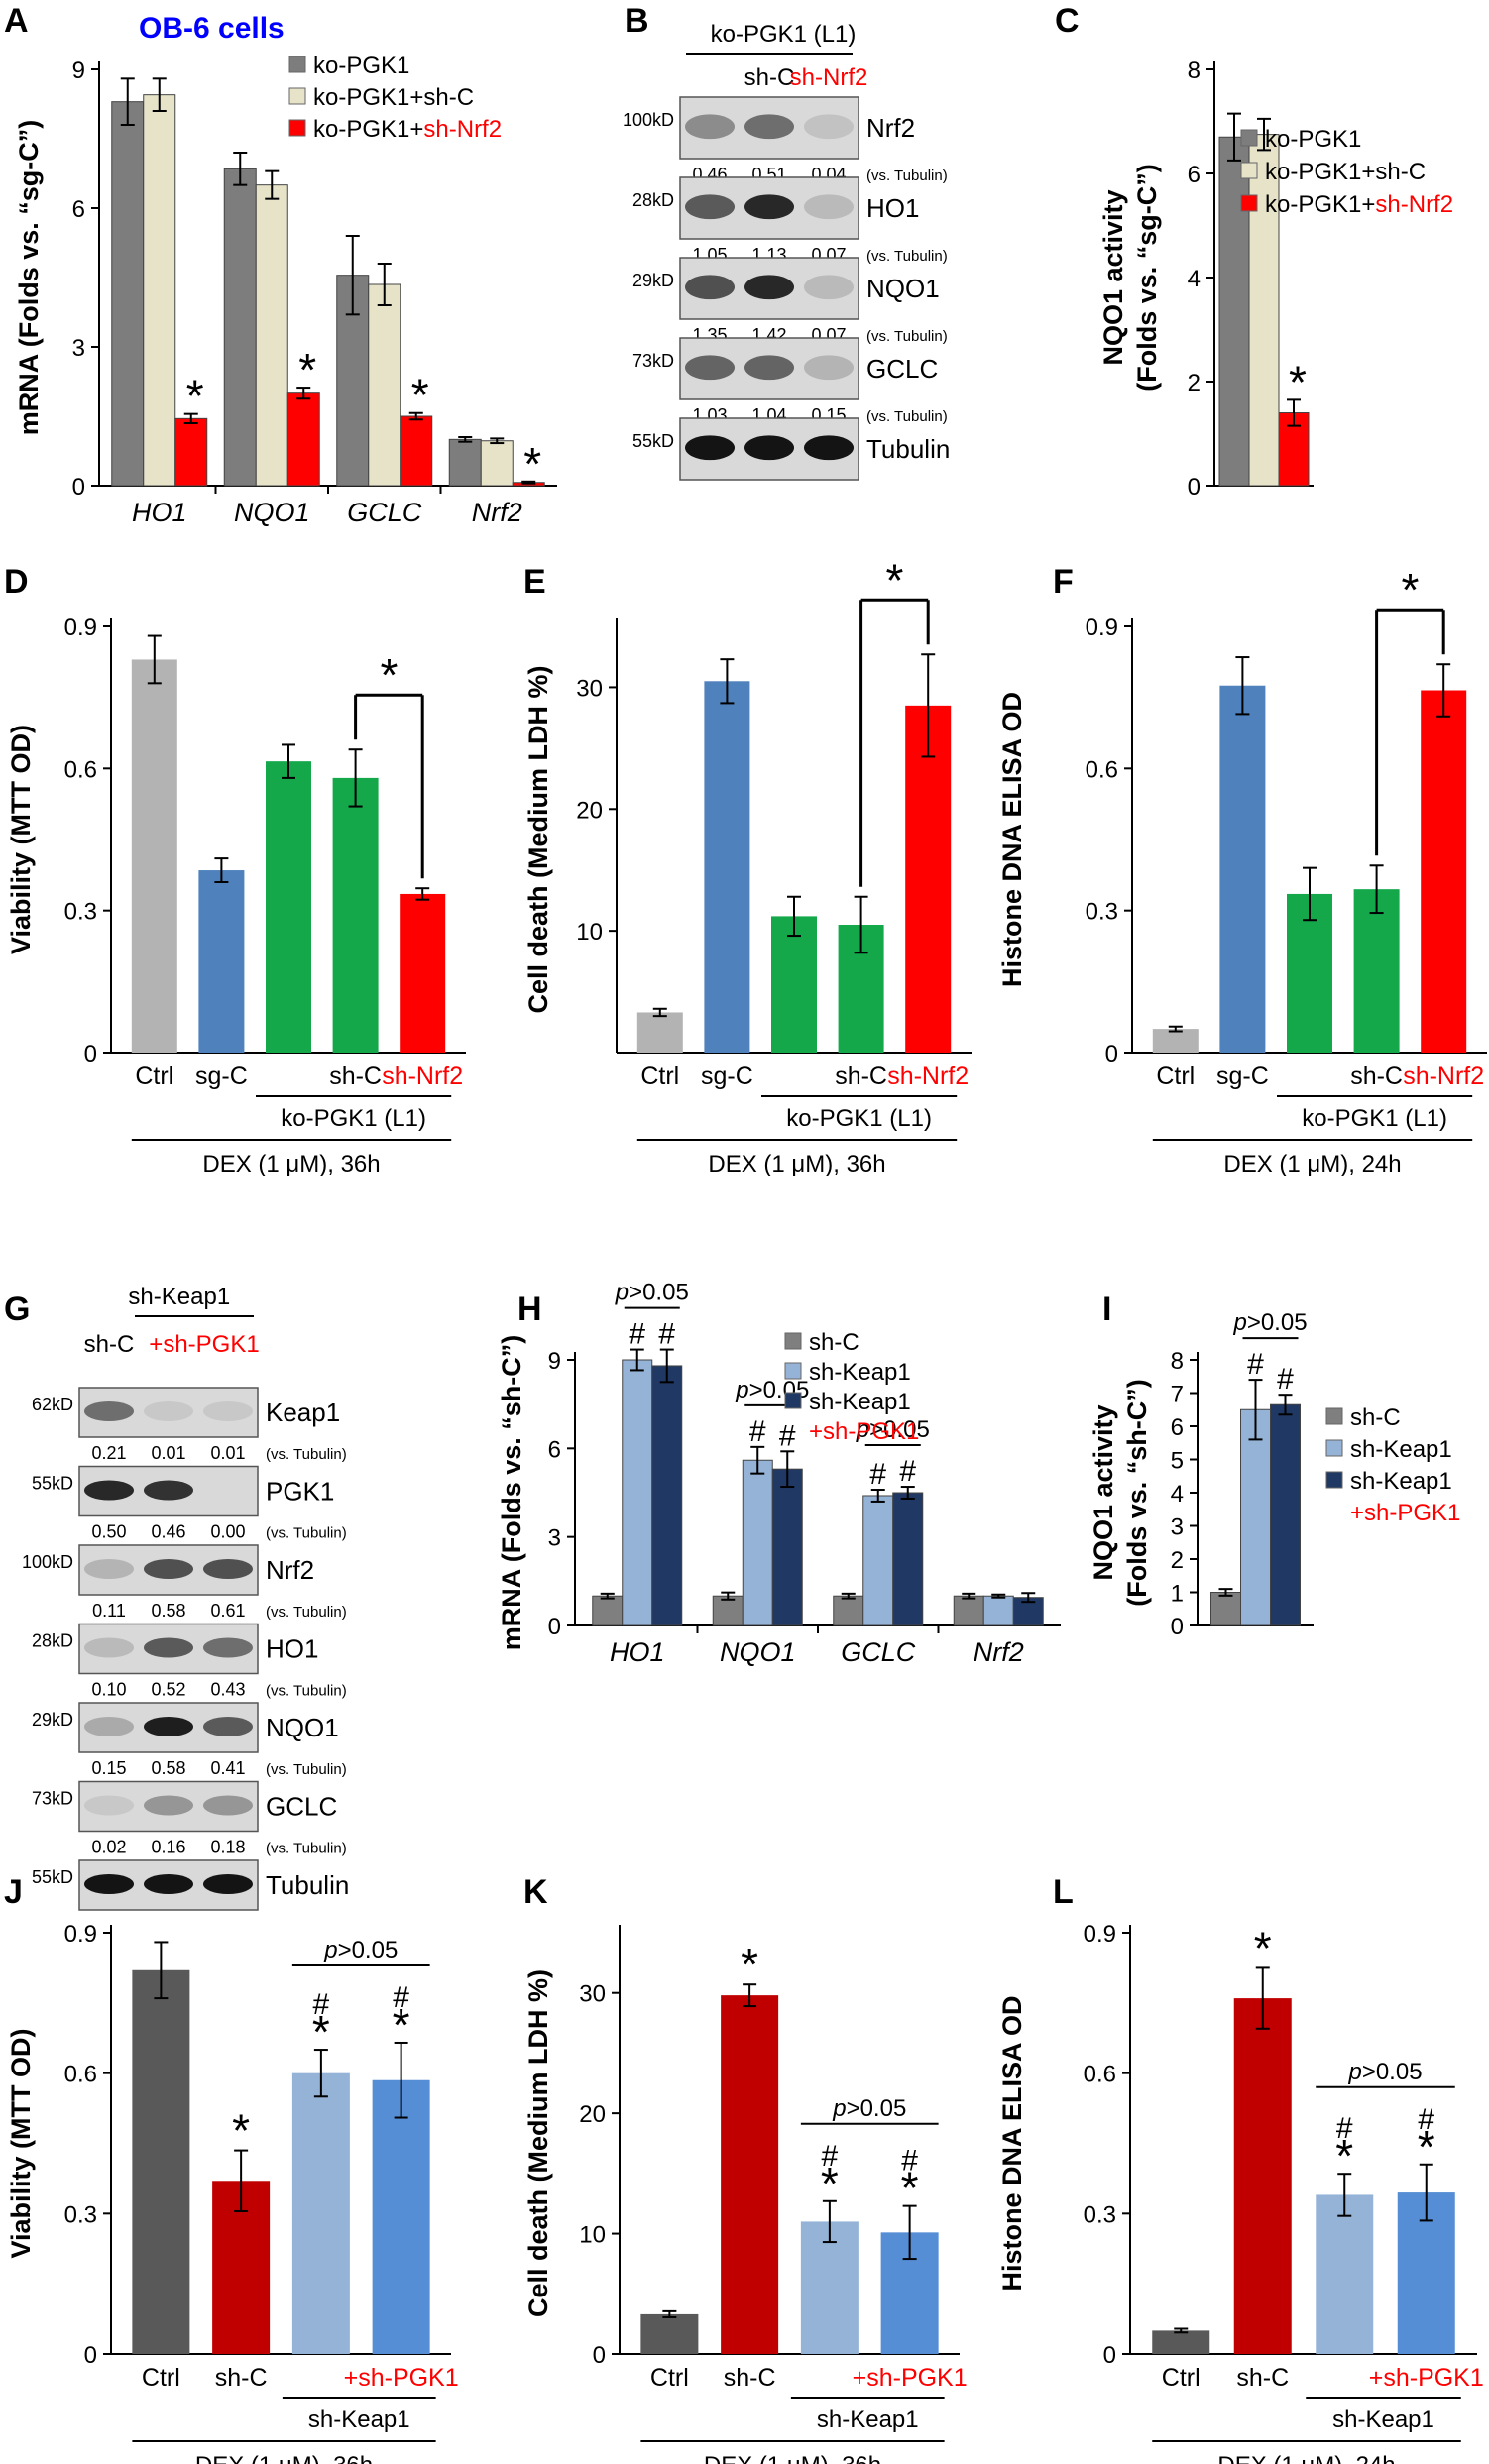  I want to click on panel-label: C, so click(1067, 21).